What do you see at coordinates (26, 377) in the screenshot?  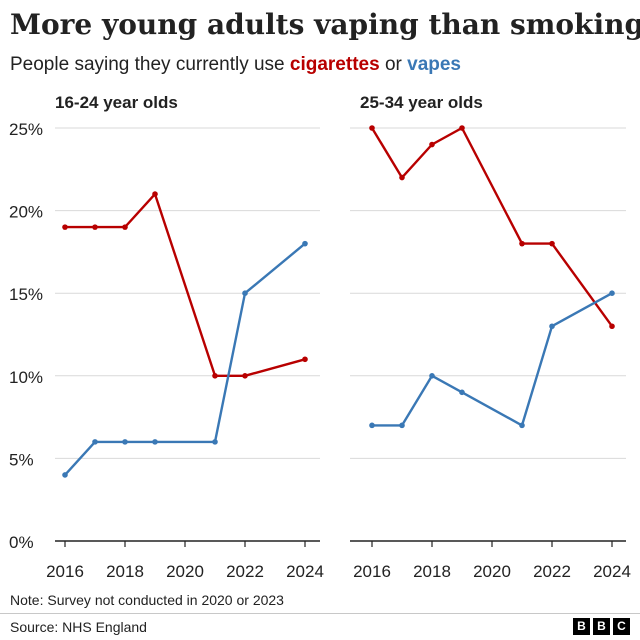 I see `y-tick-label: 10%` at bounding box center [26, 377].